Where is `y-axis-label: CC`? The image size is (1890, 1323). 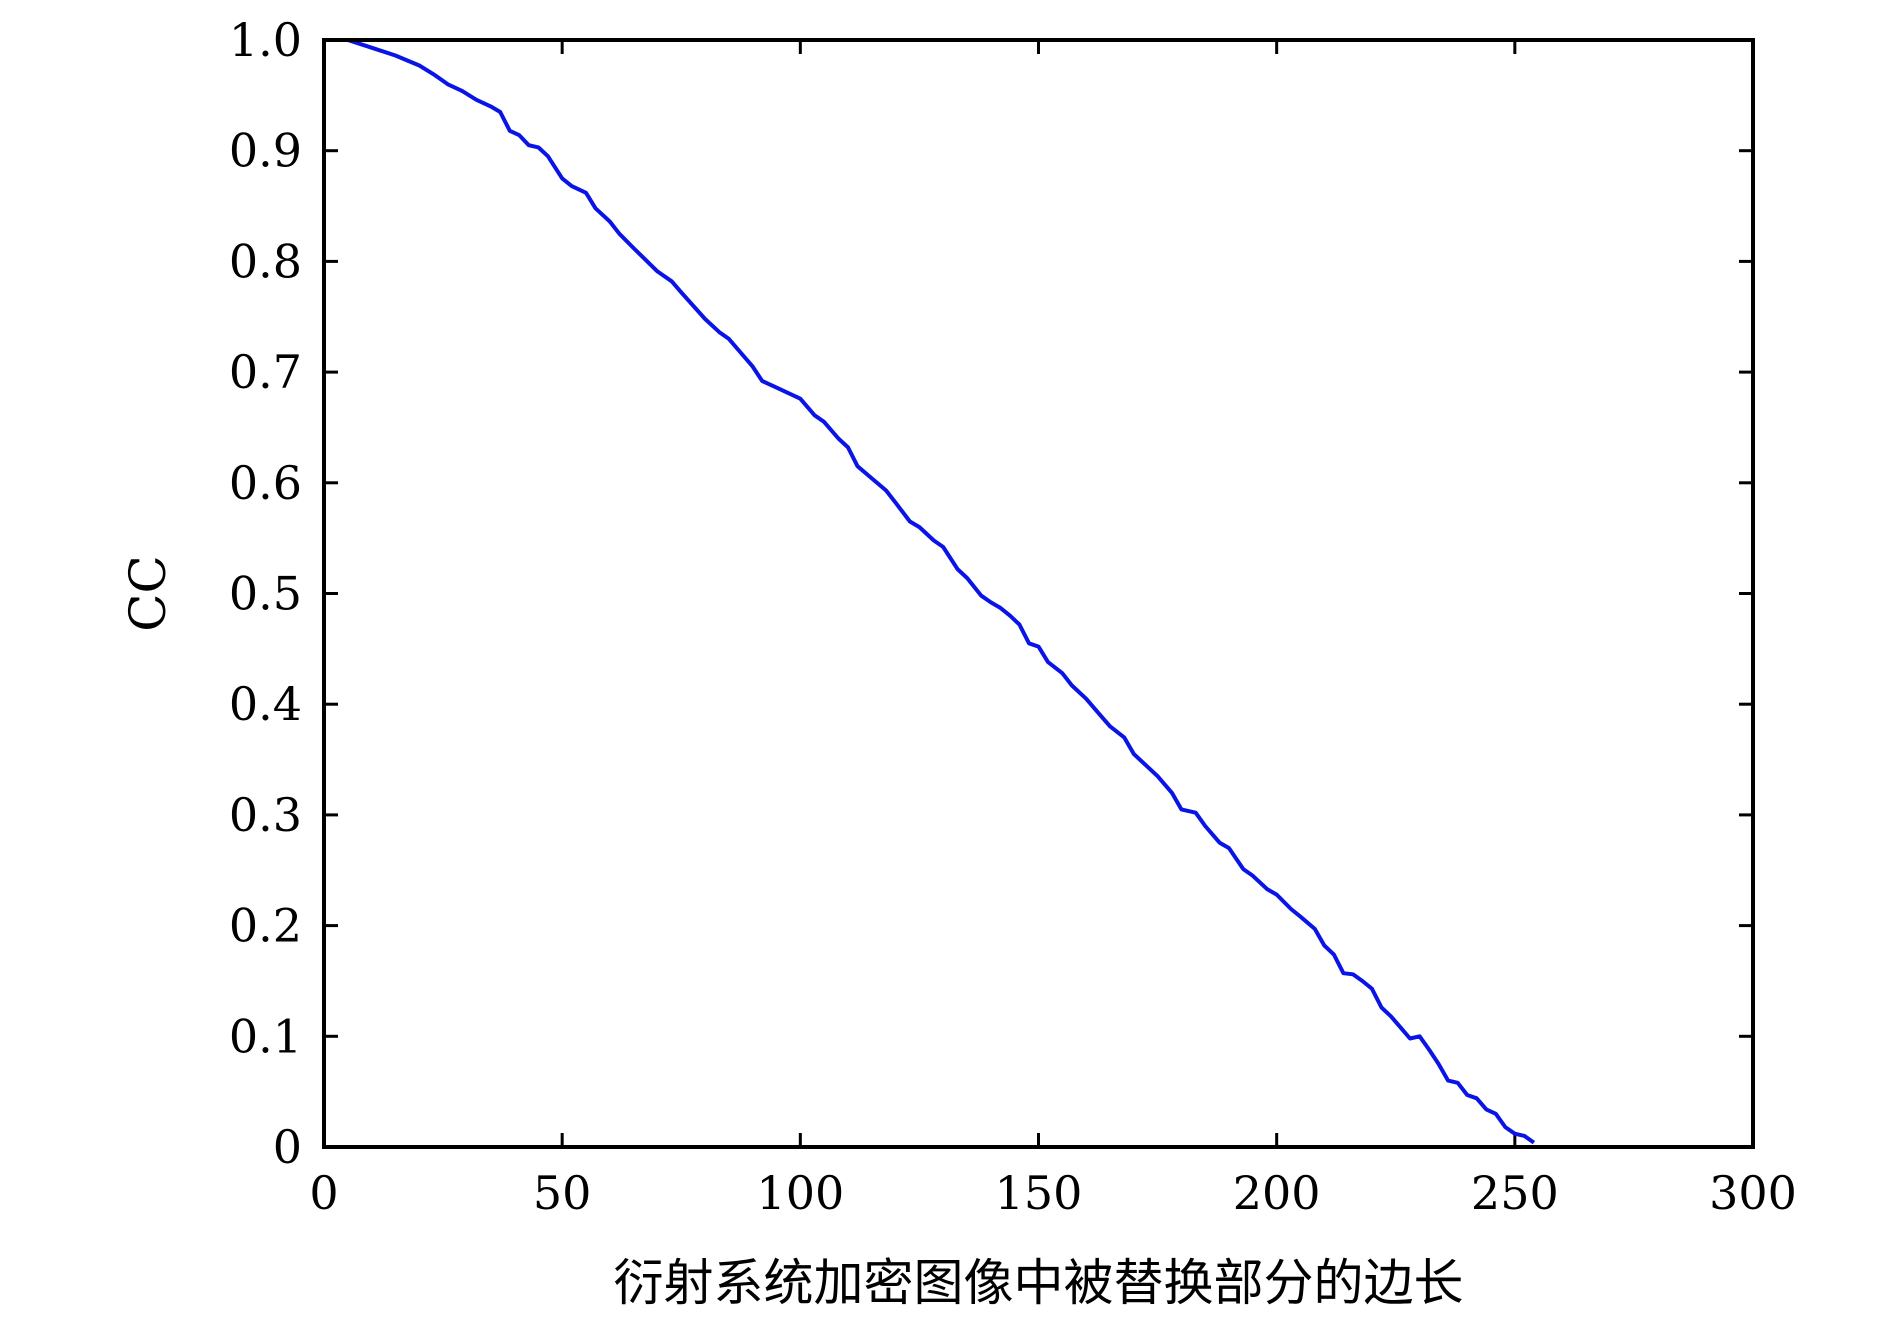
y-axis-label: CC is located at coordinates (148, 593).